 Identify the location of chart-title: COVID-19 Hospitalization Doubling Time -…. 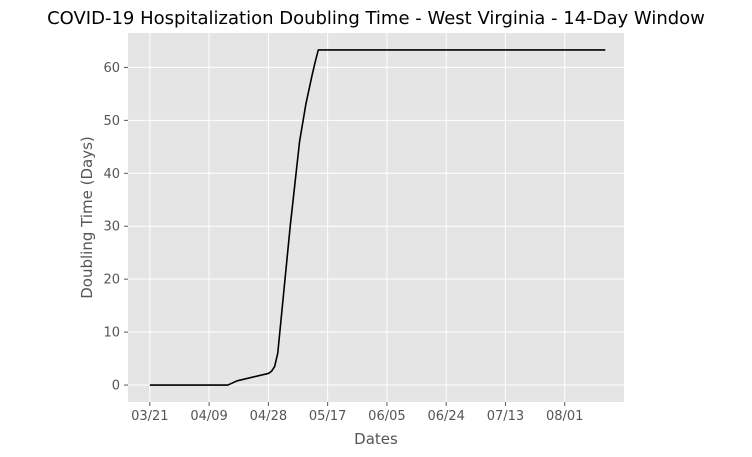
(376, 18).